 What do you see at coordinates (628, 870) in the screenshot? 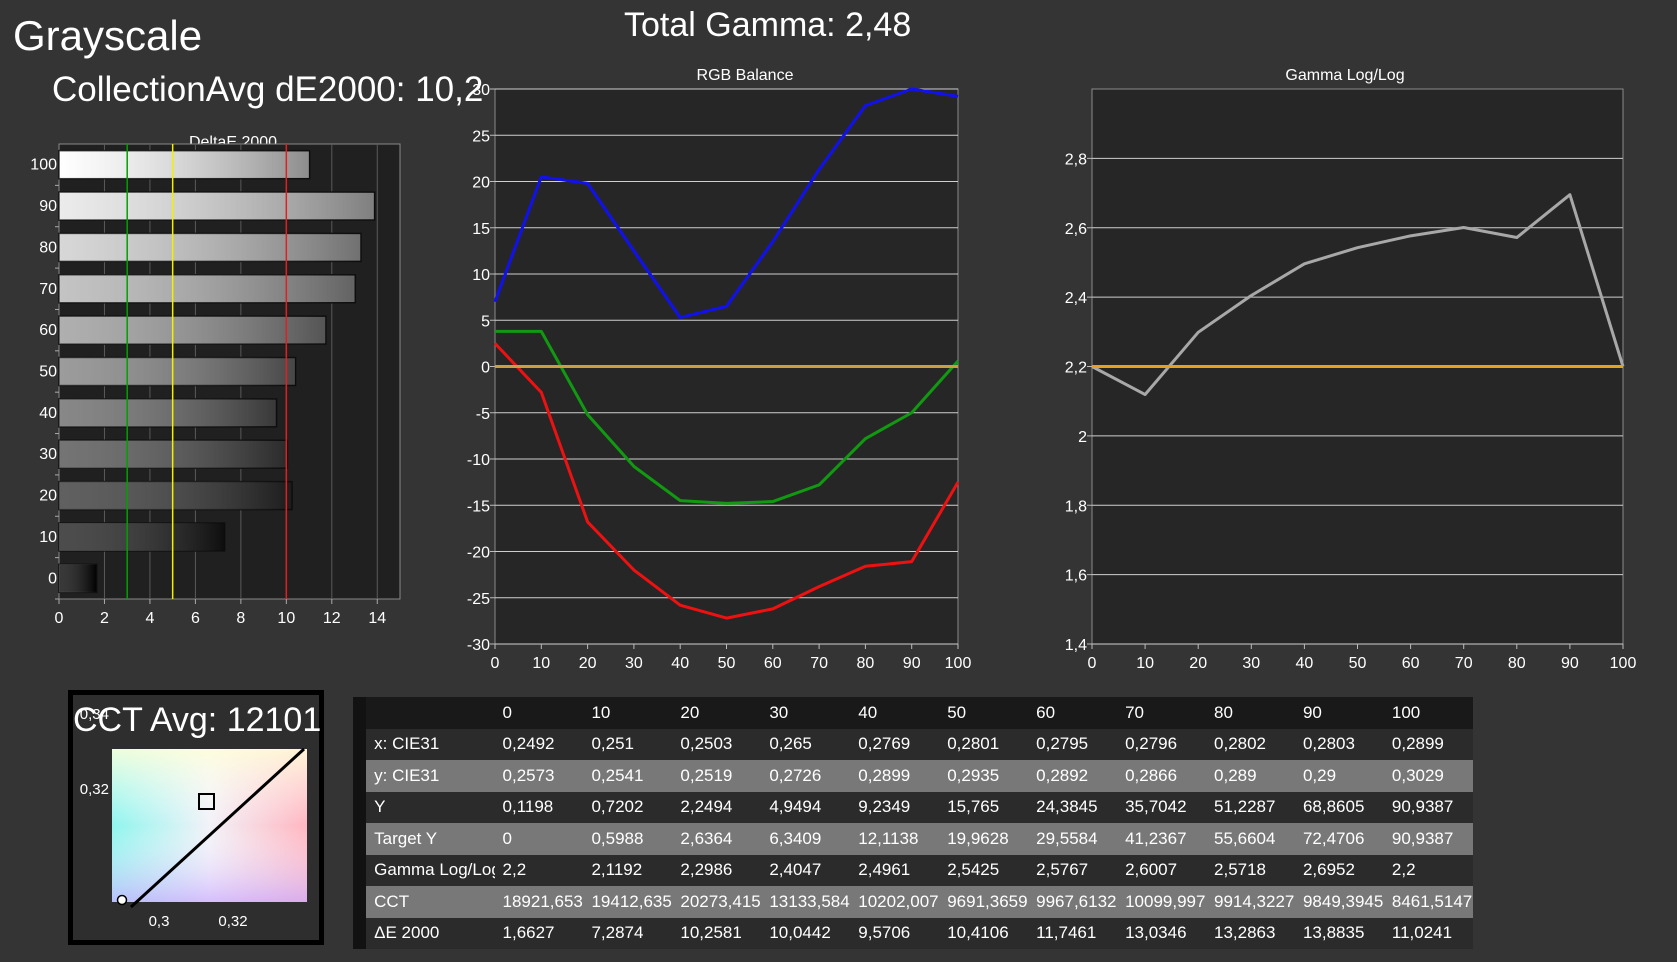
I see `table-cell: 2,1192` at bounding box center [628, 870].